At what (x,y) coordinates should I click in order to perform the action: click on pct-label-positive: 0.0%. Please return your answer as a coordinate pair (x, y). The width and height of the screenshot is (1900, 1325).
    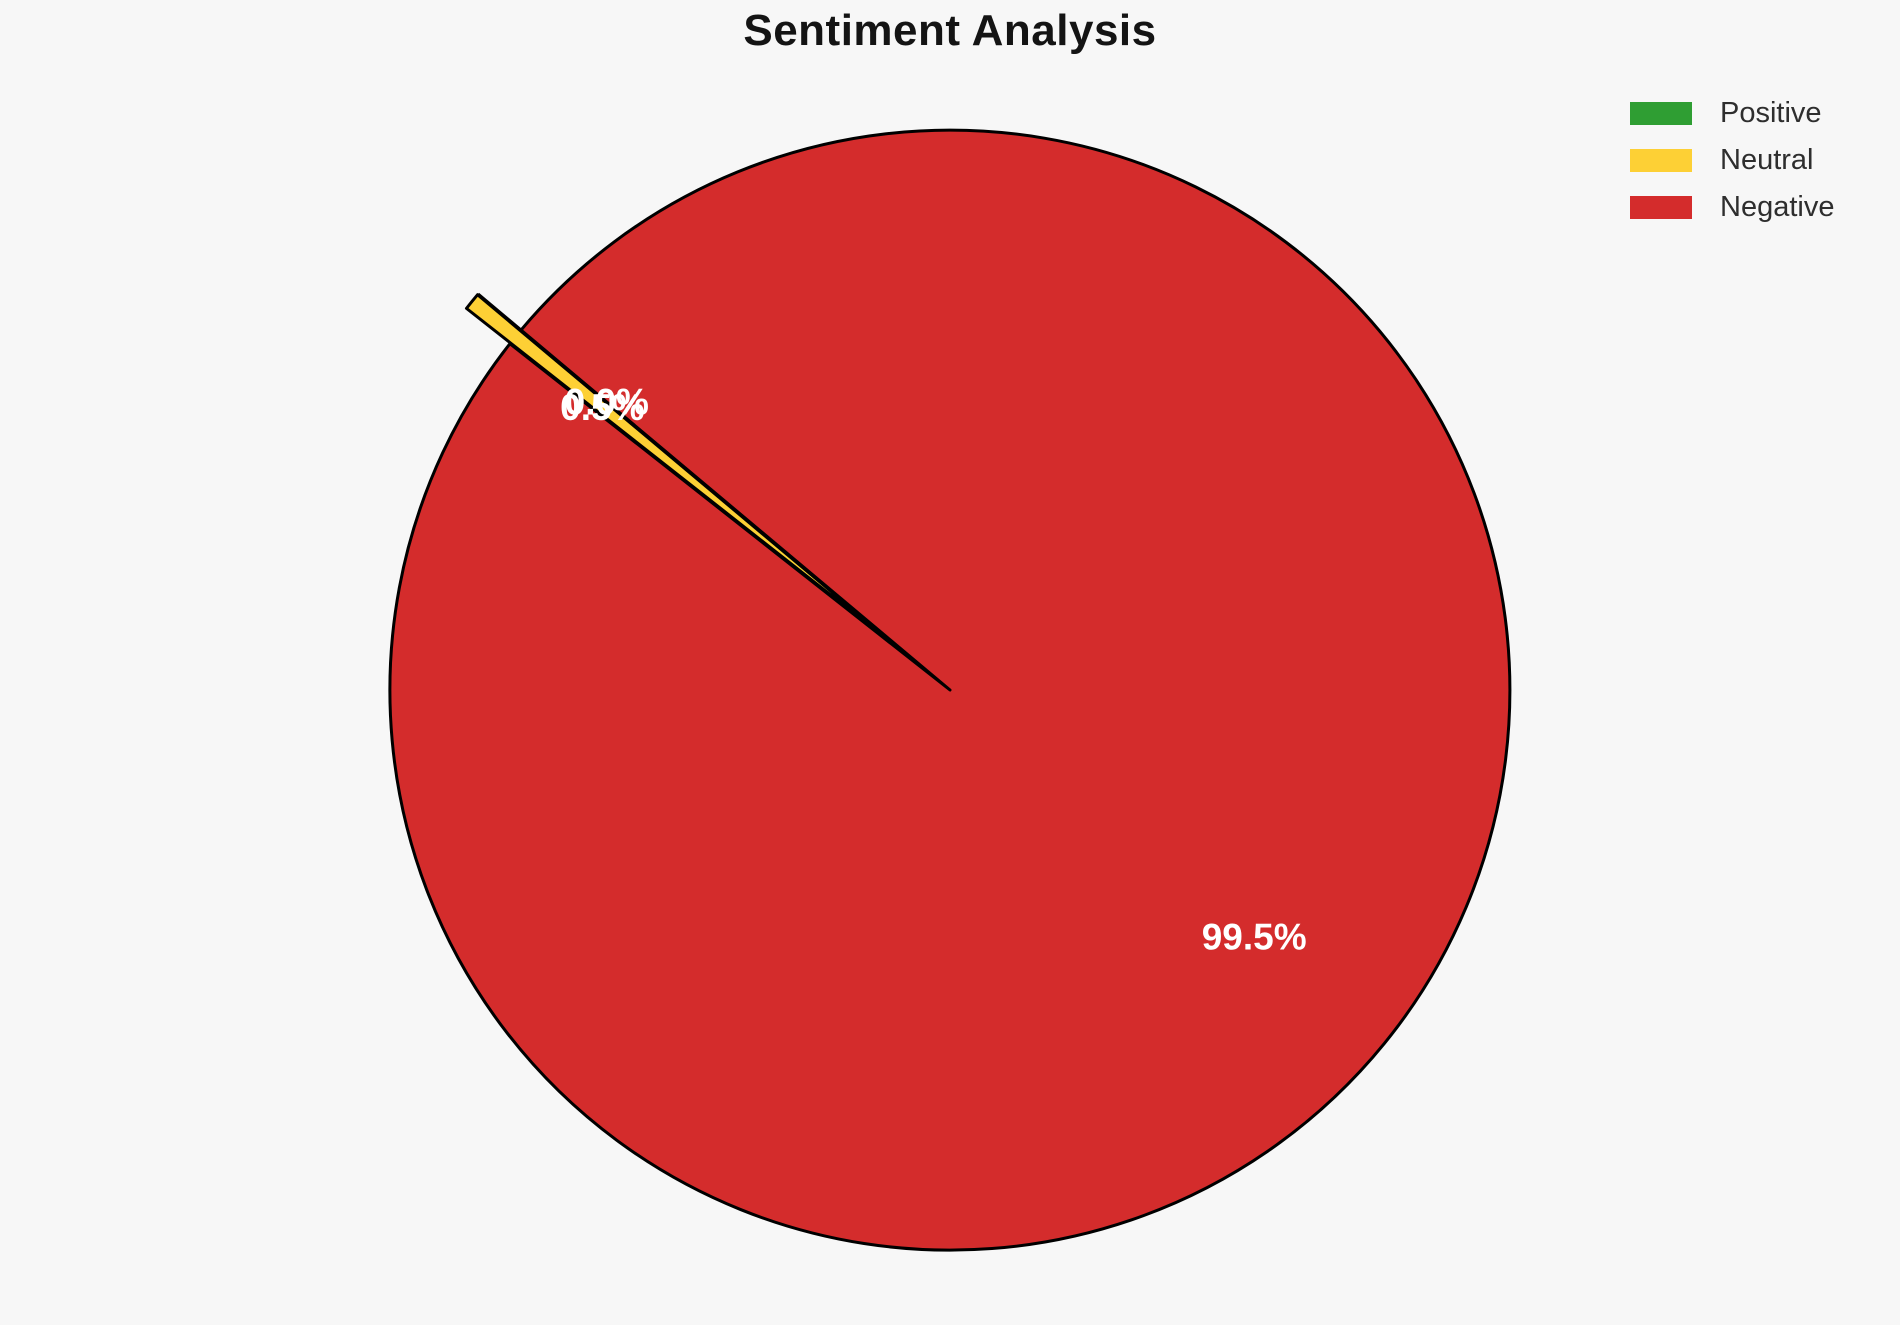
    Looking at the image, I should click on (607, 402).